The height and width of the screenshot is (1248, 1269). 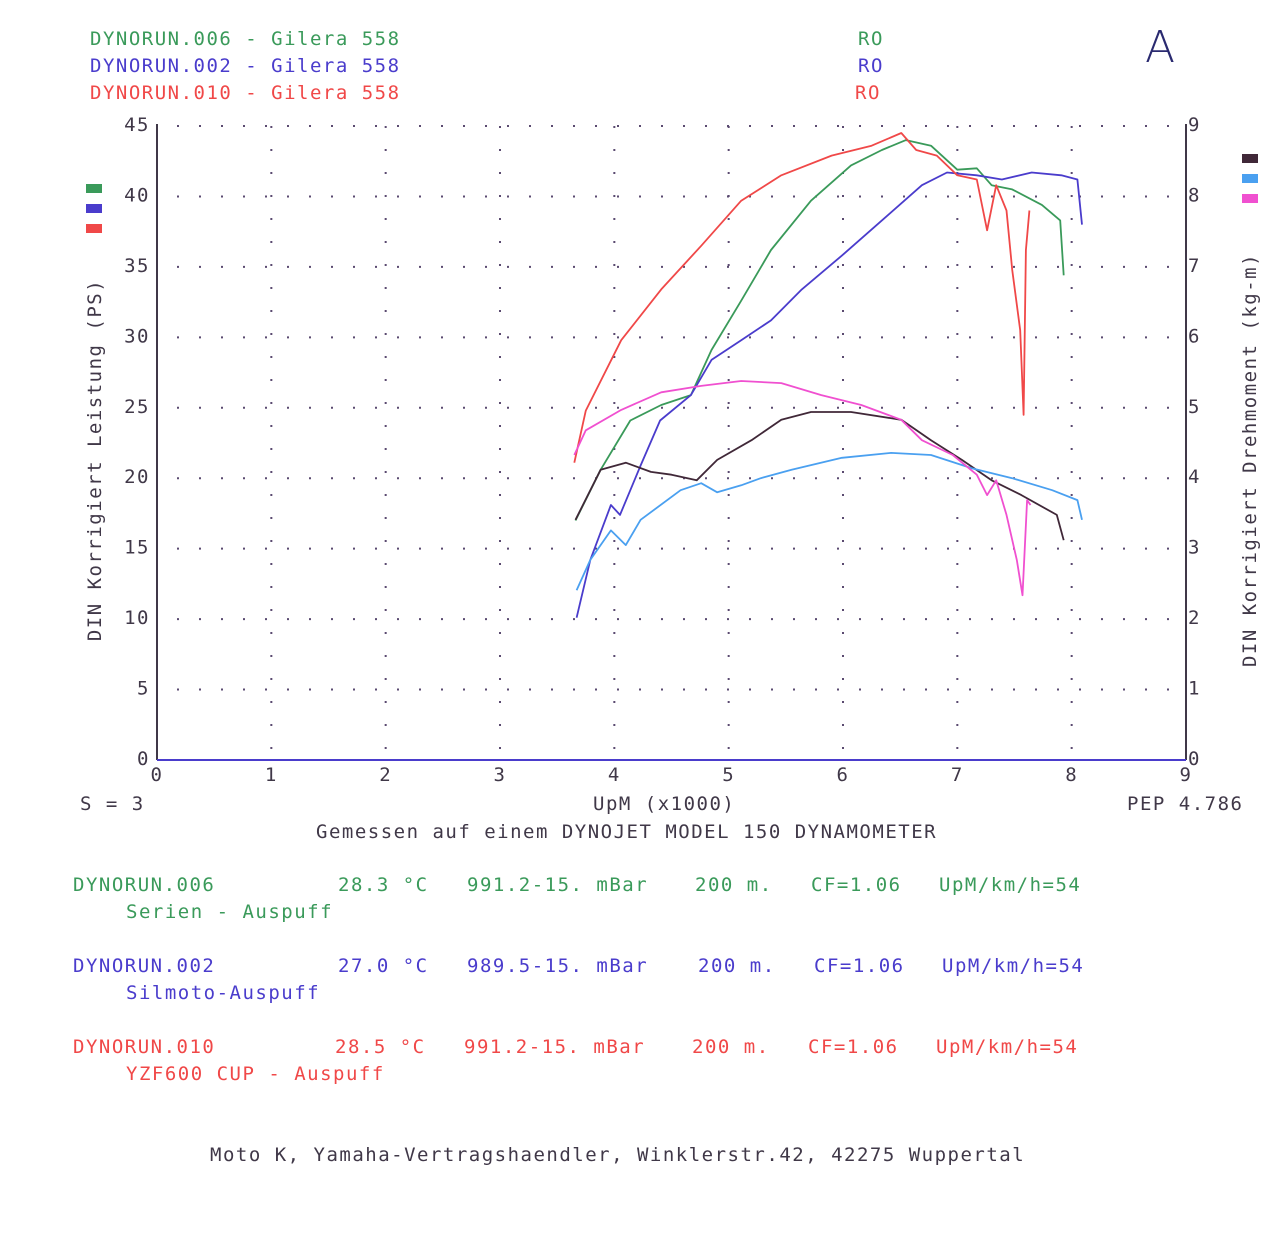 I want to click on legend-swatch-010-torque, so click(x=1250, y=198).